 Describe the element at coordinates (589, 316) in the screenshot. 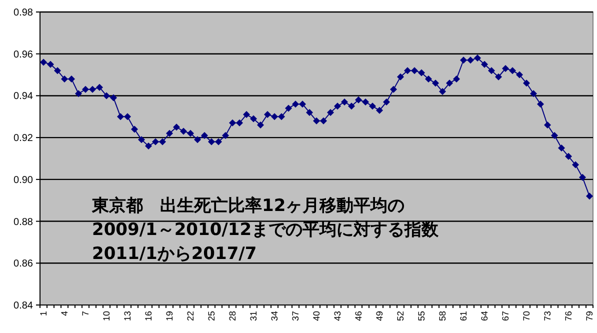

I see `x-tick-label: 79` at that location.